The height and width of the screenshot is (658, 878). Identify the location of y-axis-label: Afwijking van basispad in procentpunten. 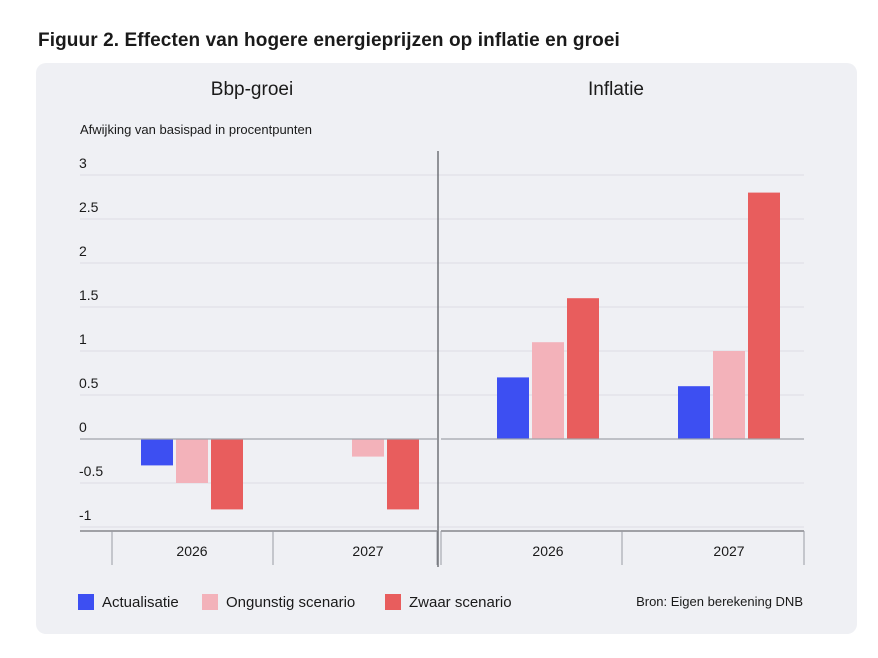
(196, 129).